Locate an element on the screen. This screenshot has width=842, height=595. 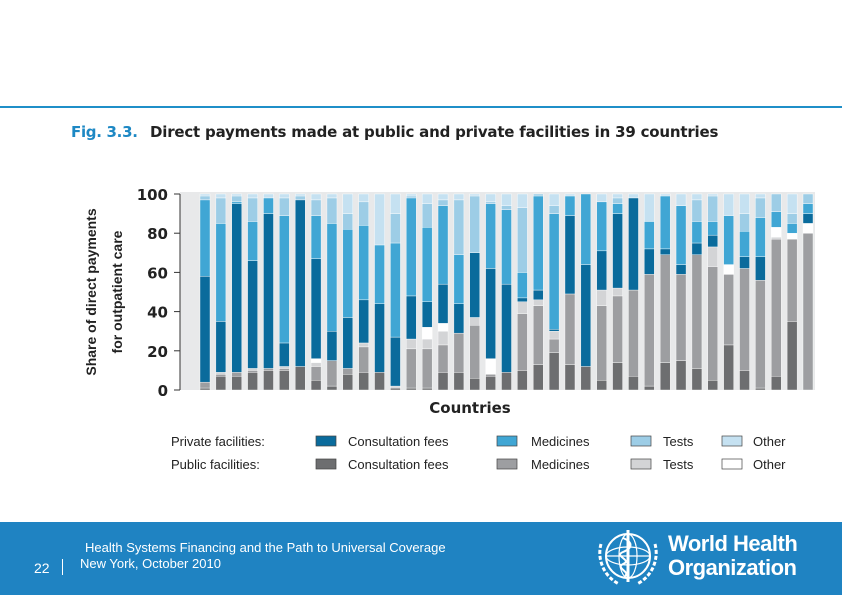
who-emblem-icon is located at coordinates (628, 558).